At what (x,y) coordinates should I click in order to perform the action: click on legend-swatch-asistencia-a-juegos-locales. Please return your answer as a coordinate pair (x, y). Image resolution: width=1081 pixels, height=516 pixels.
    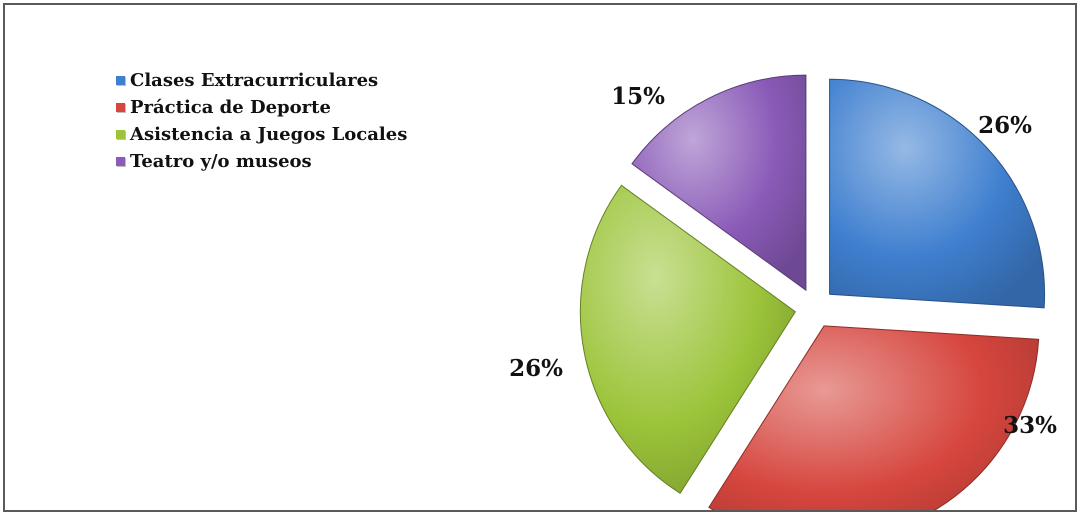
    Looking at the image, I should click on (120, 134).